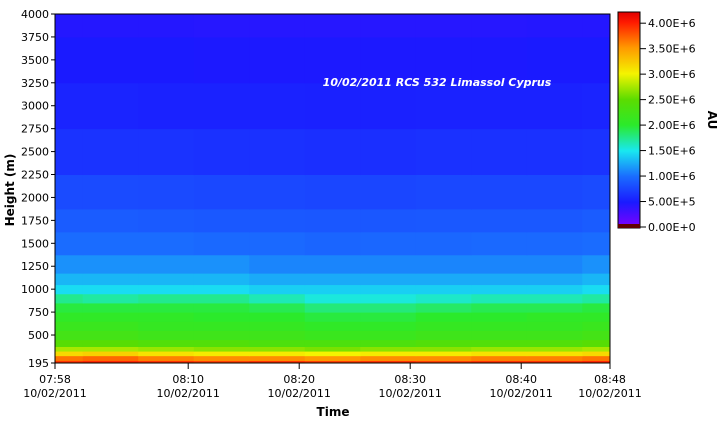  I want to click on x-tick-label: 08:10, so click(188, 379).